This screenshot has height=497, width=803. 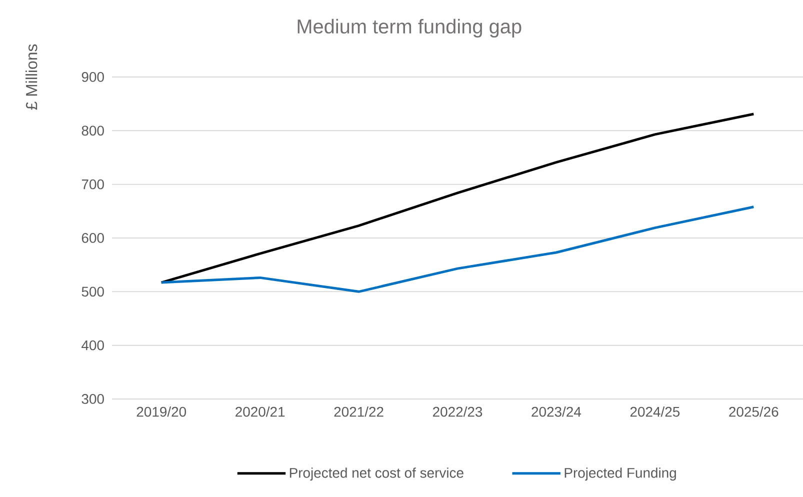 What do you see at coordinates (377, 474) in the screenshot?
I see `legend-label: Projected net cost of service` at bounding box center [377, 474].